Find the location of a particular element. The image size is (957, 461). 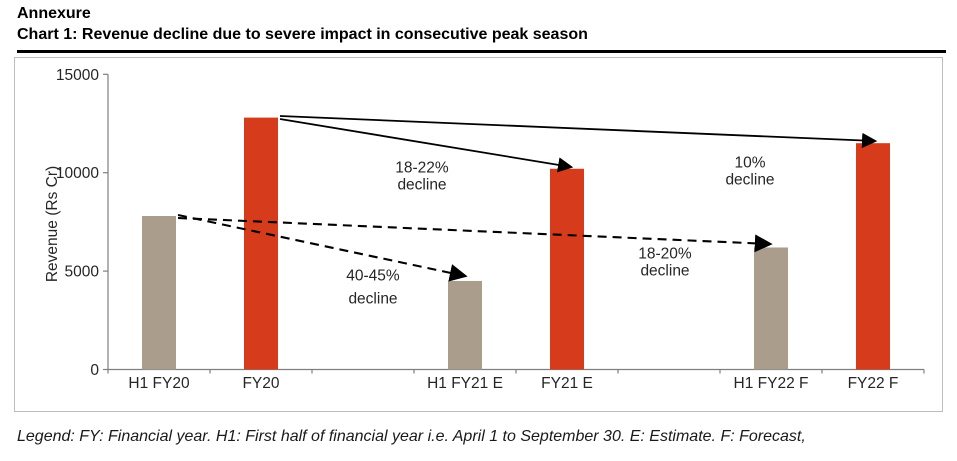

decline-annotation: 18-20% is located at coordinates (665, 254).